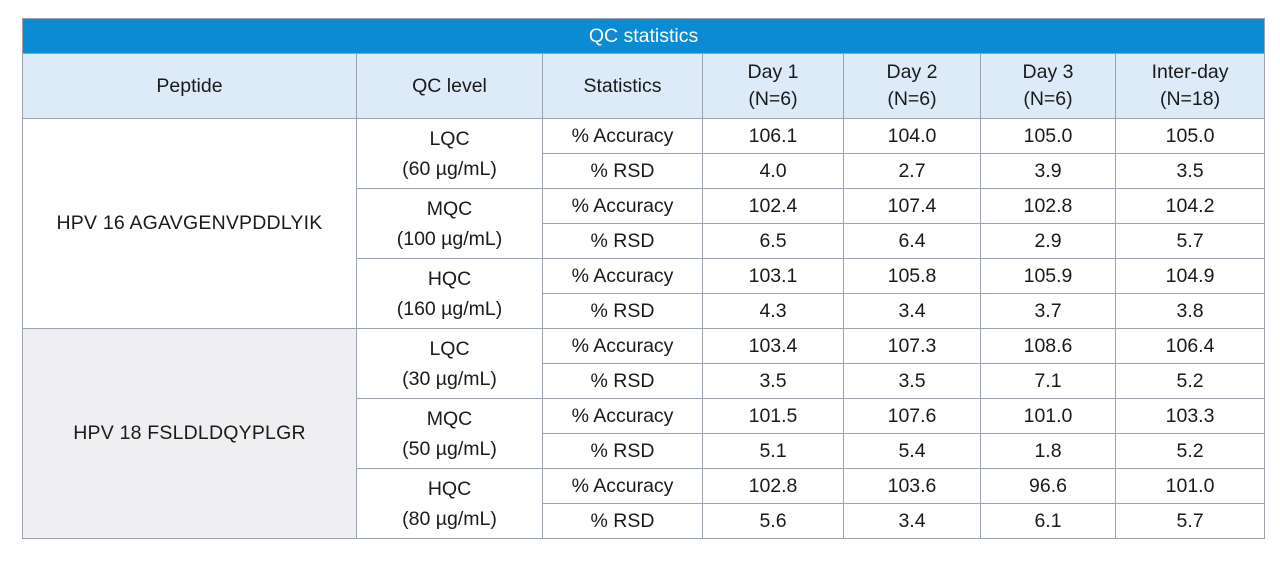 The width and height of the screenshot is (1280, 563). I want to click on day1-value: 106.1, so click(773, 136).